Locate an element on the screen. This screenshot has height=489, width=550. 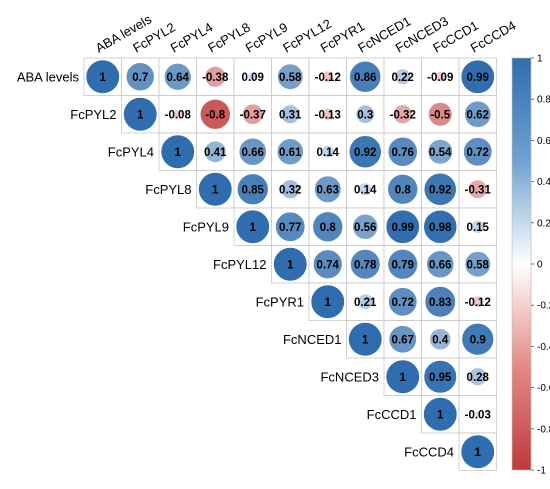
column-label: FcPYL8 is located at coordinates (229, 37).